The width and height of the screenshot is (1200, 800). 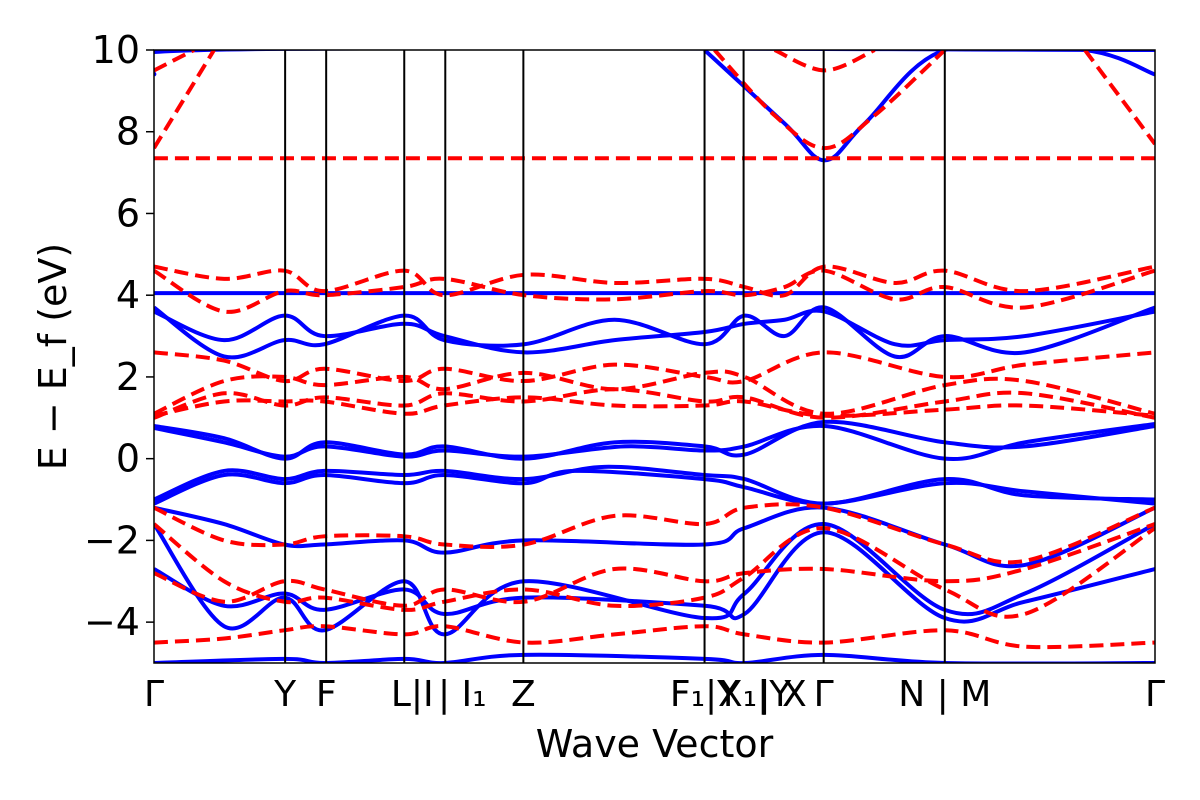 What do you see at coordinates (116, 50) in the screenshot?
I see `y-tick-label: 10` at bounding box center [116, 50].